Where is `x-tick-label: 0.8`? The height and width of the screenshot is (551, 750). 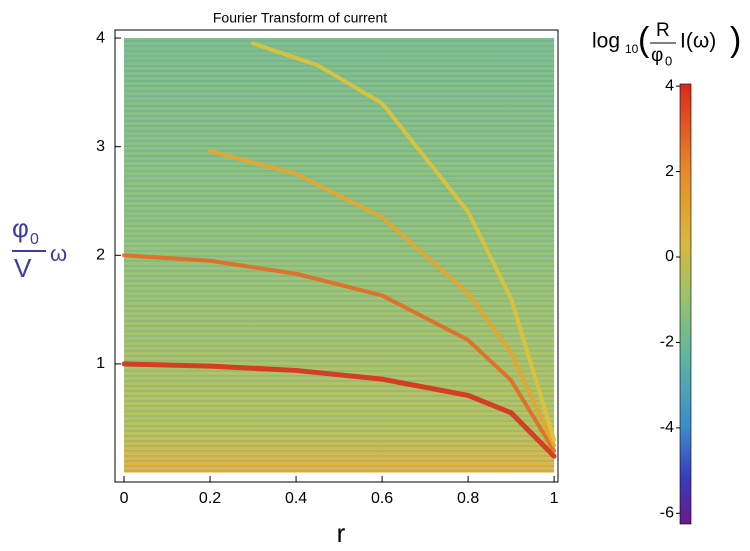 x-tick-label: 0.8 is located at coordinates (468, 498).